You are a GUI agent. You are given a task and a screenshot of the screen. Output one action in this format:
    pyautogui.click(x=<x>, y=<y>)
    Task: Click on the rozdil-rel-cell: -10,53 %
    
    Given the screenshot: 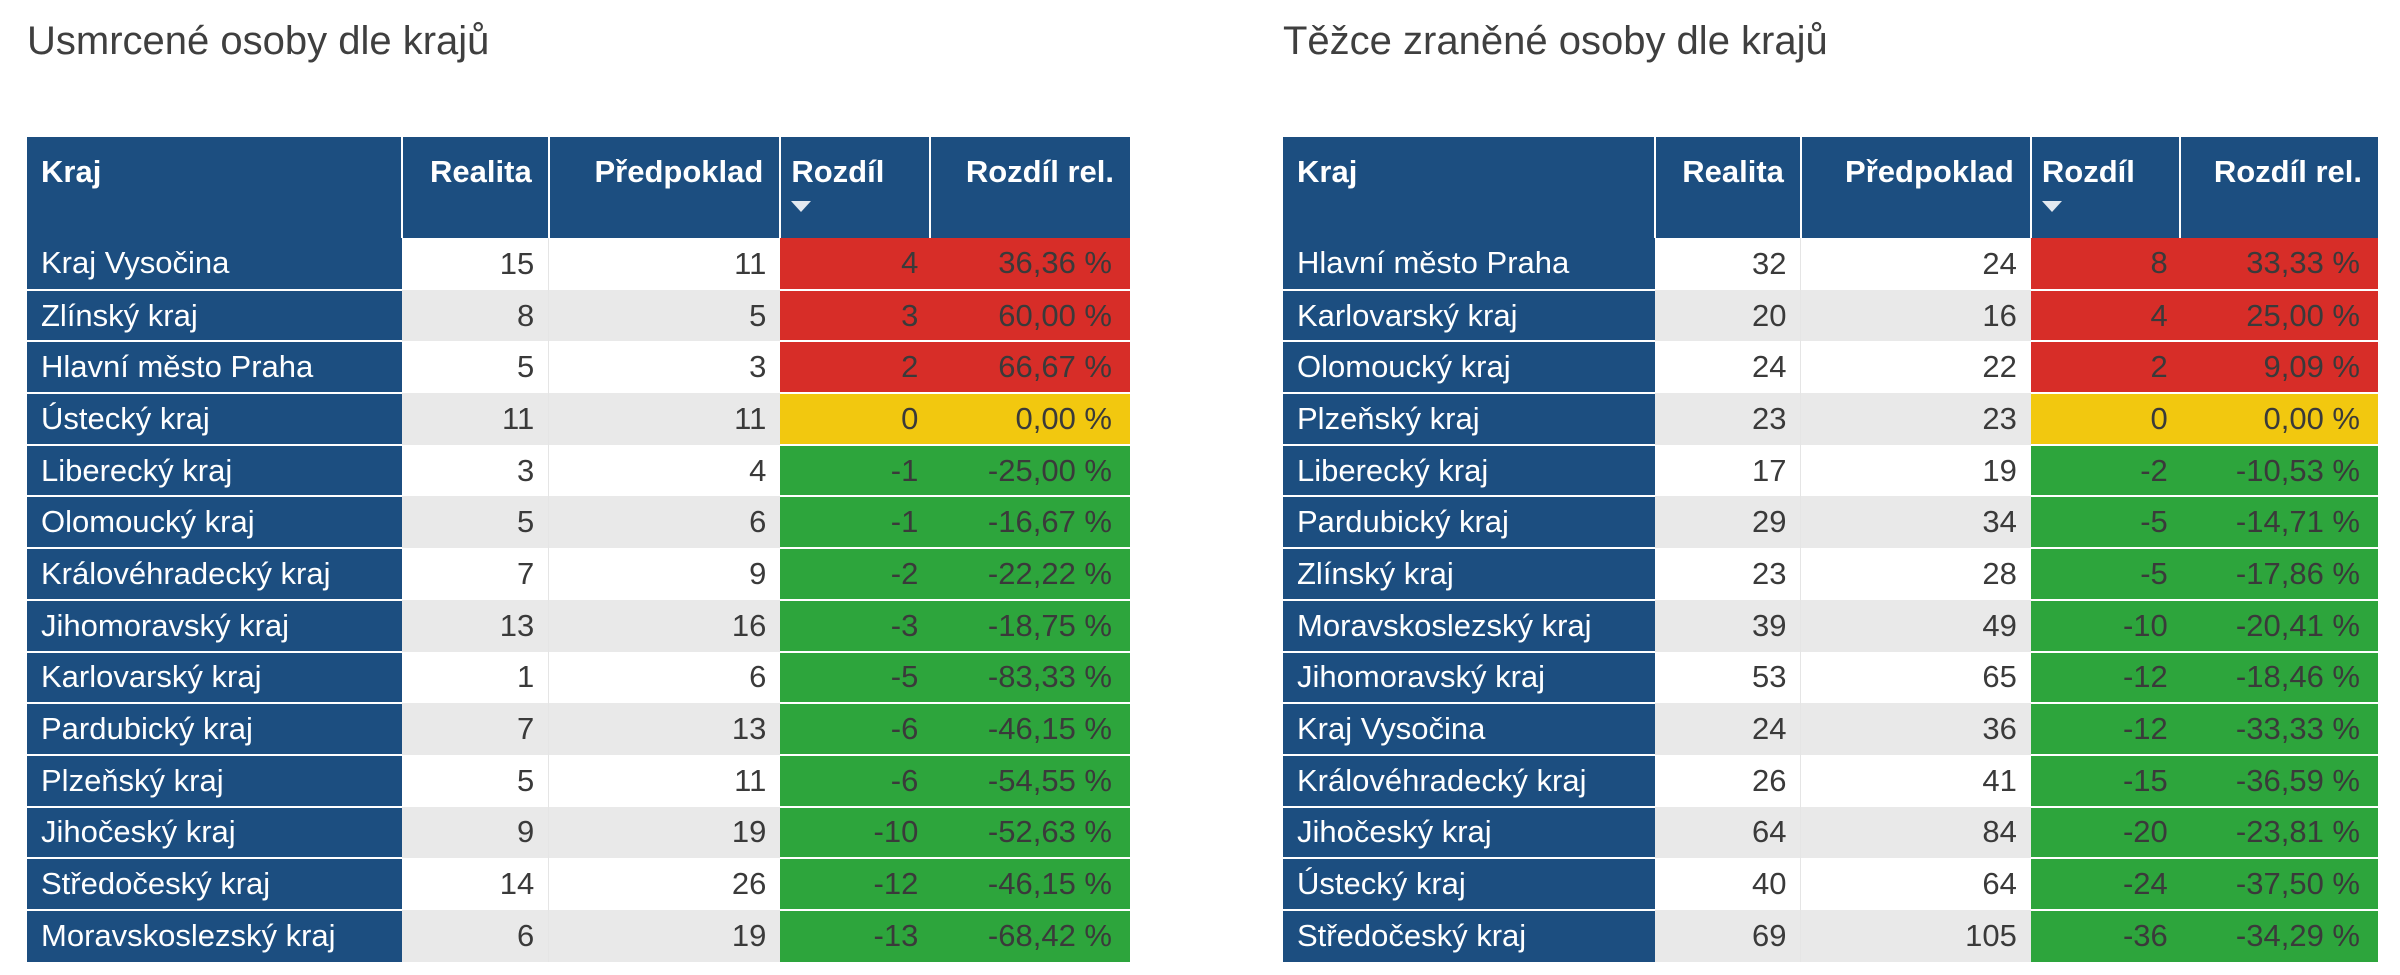 What is the action you would take?
    pyautogui.click(x=2278, y=470)
    